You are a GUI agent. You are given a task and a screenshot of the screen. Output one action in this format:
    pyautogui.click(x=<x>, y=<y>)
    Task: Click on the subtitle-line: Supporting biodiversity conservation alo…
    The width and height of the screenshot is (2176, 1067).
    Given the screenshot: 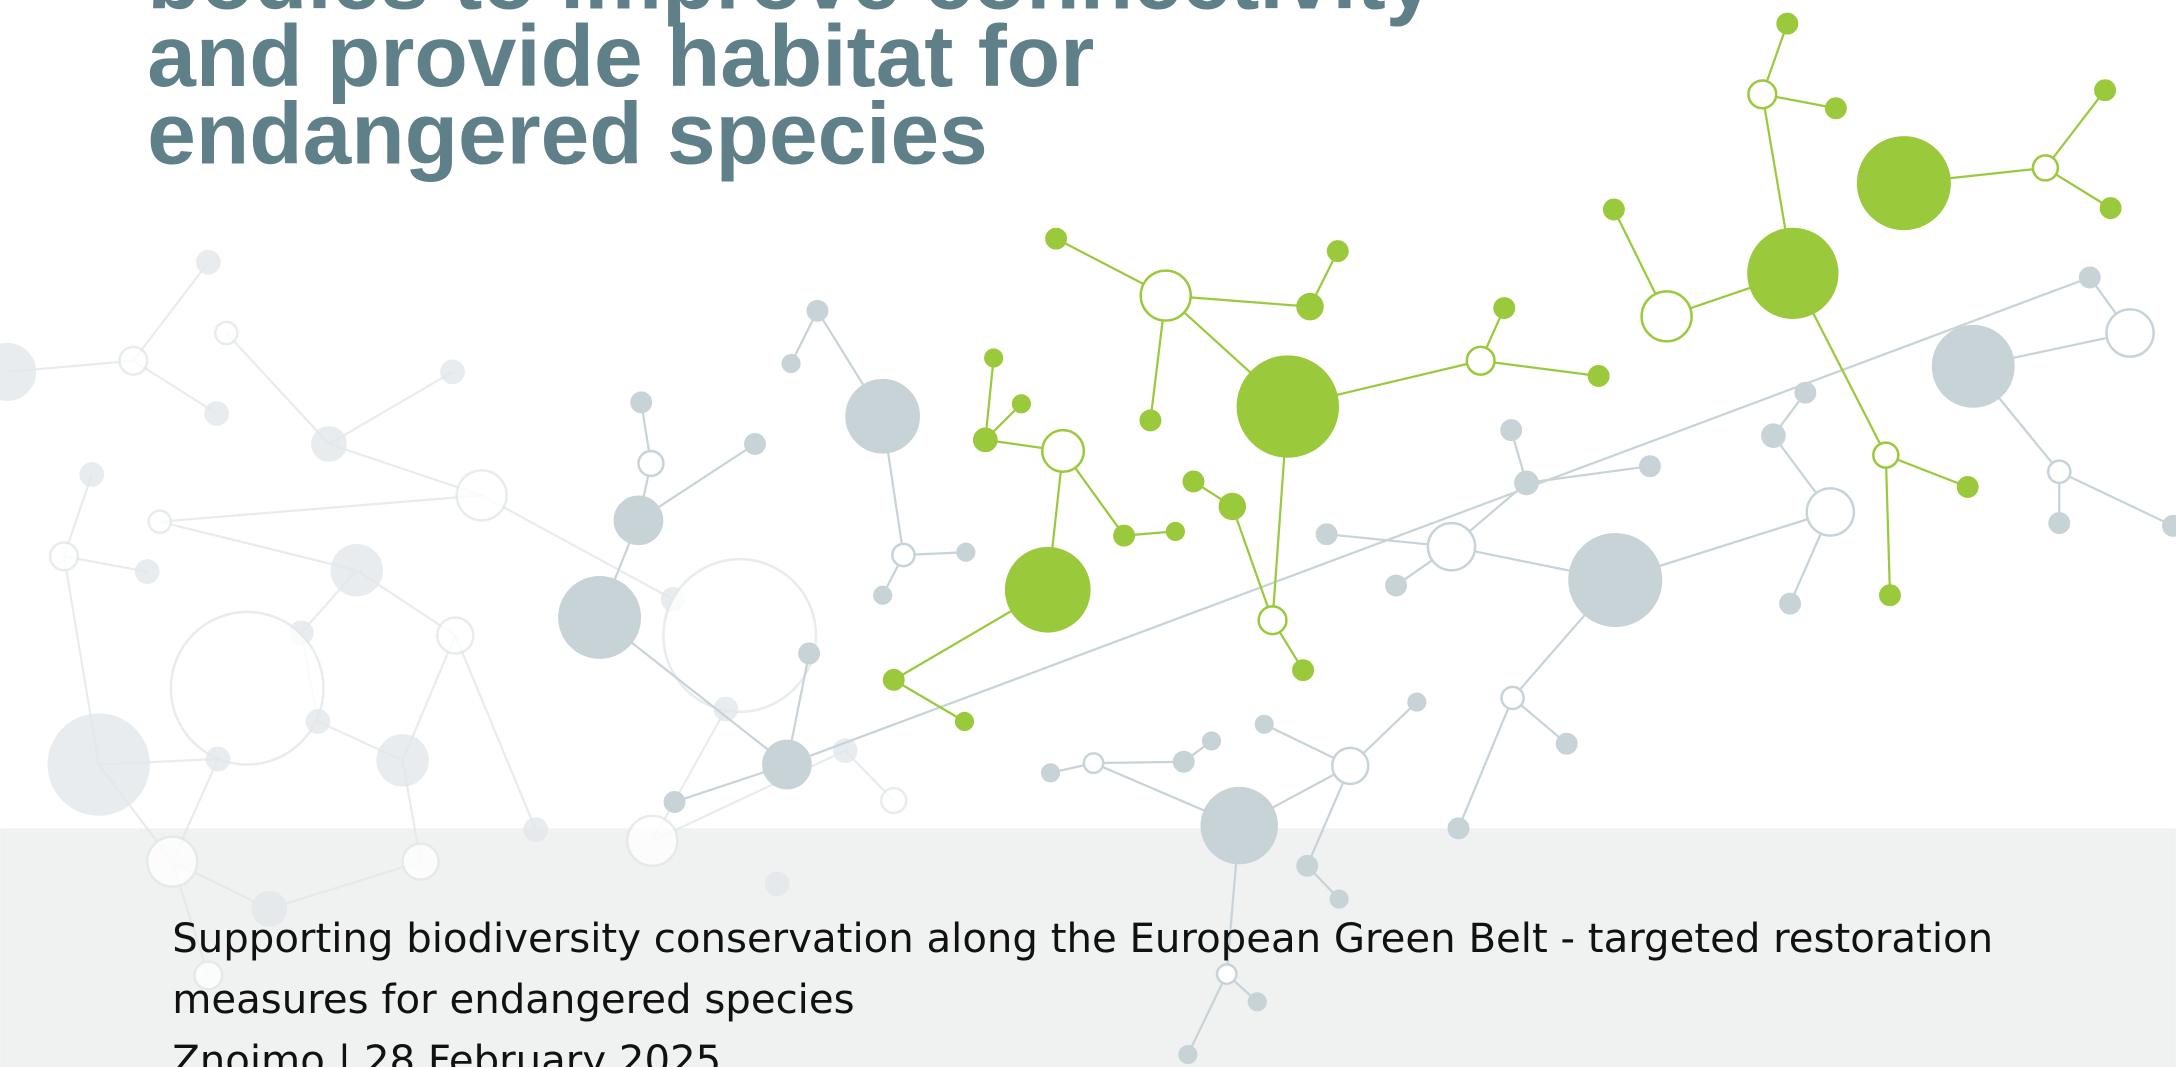 What is the action you would take?
    pyautogui.click(x=1082, y=939)
    